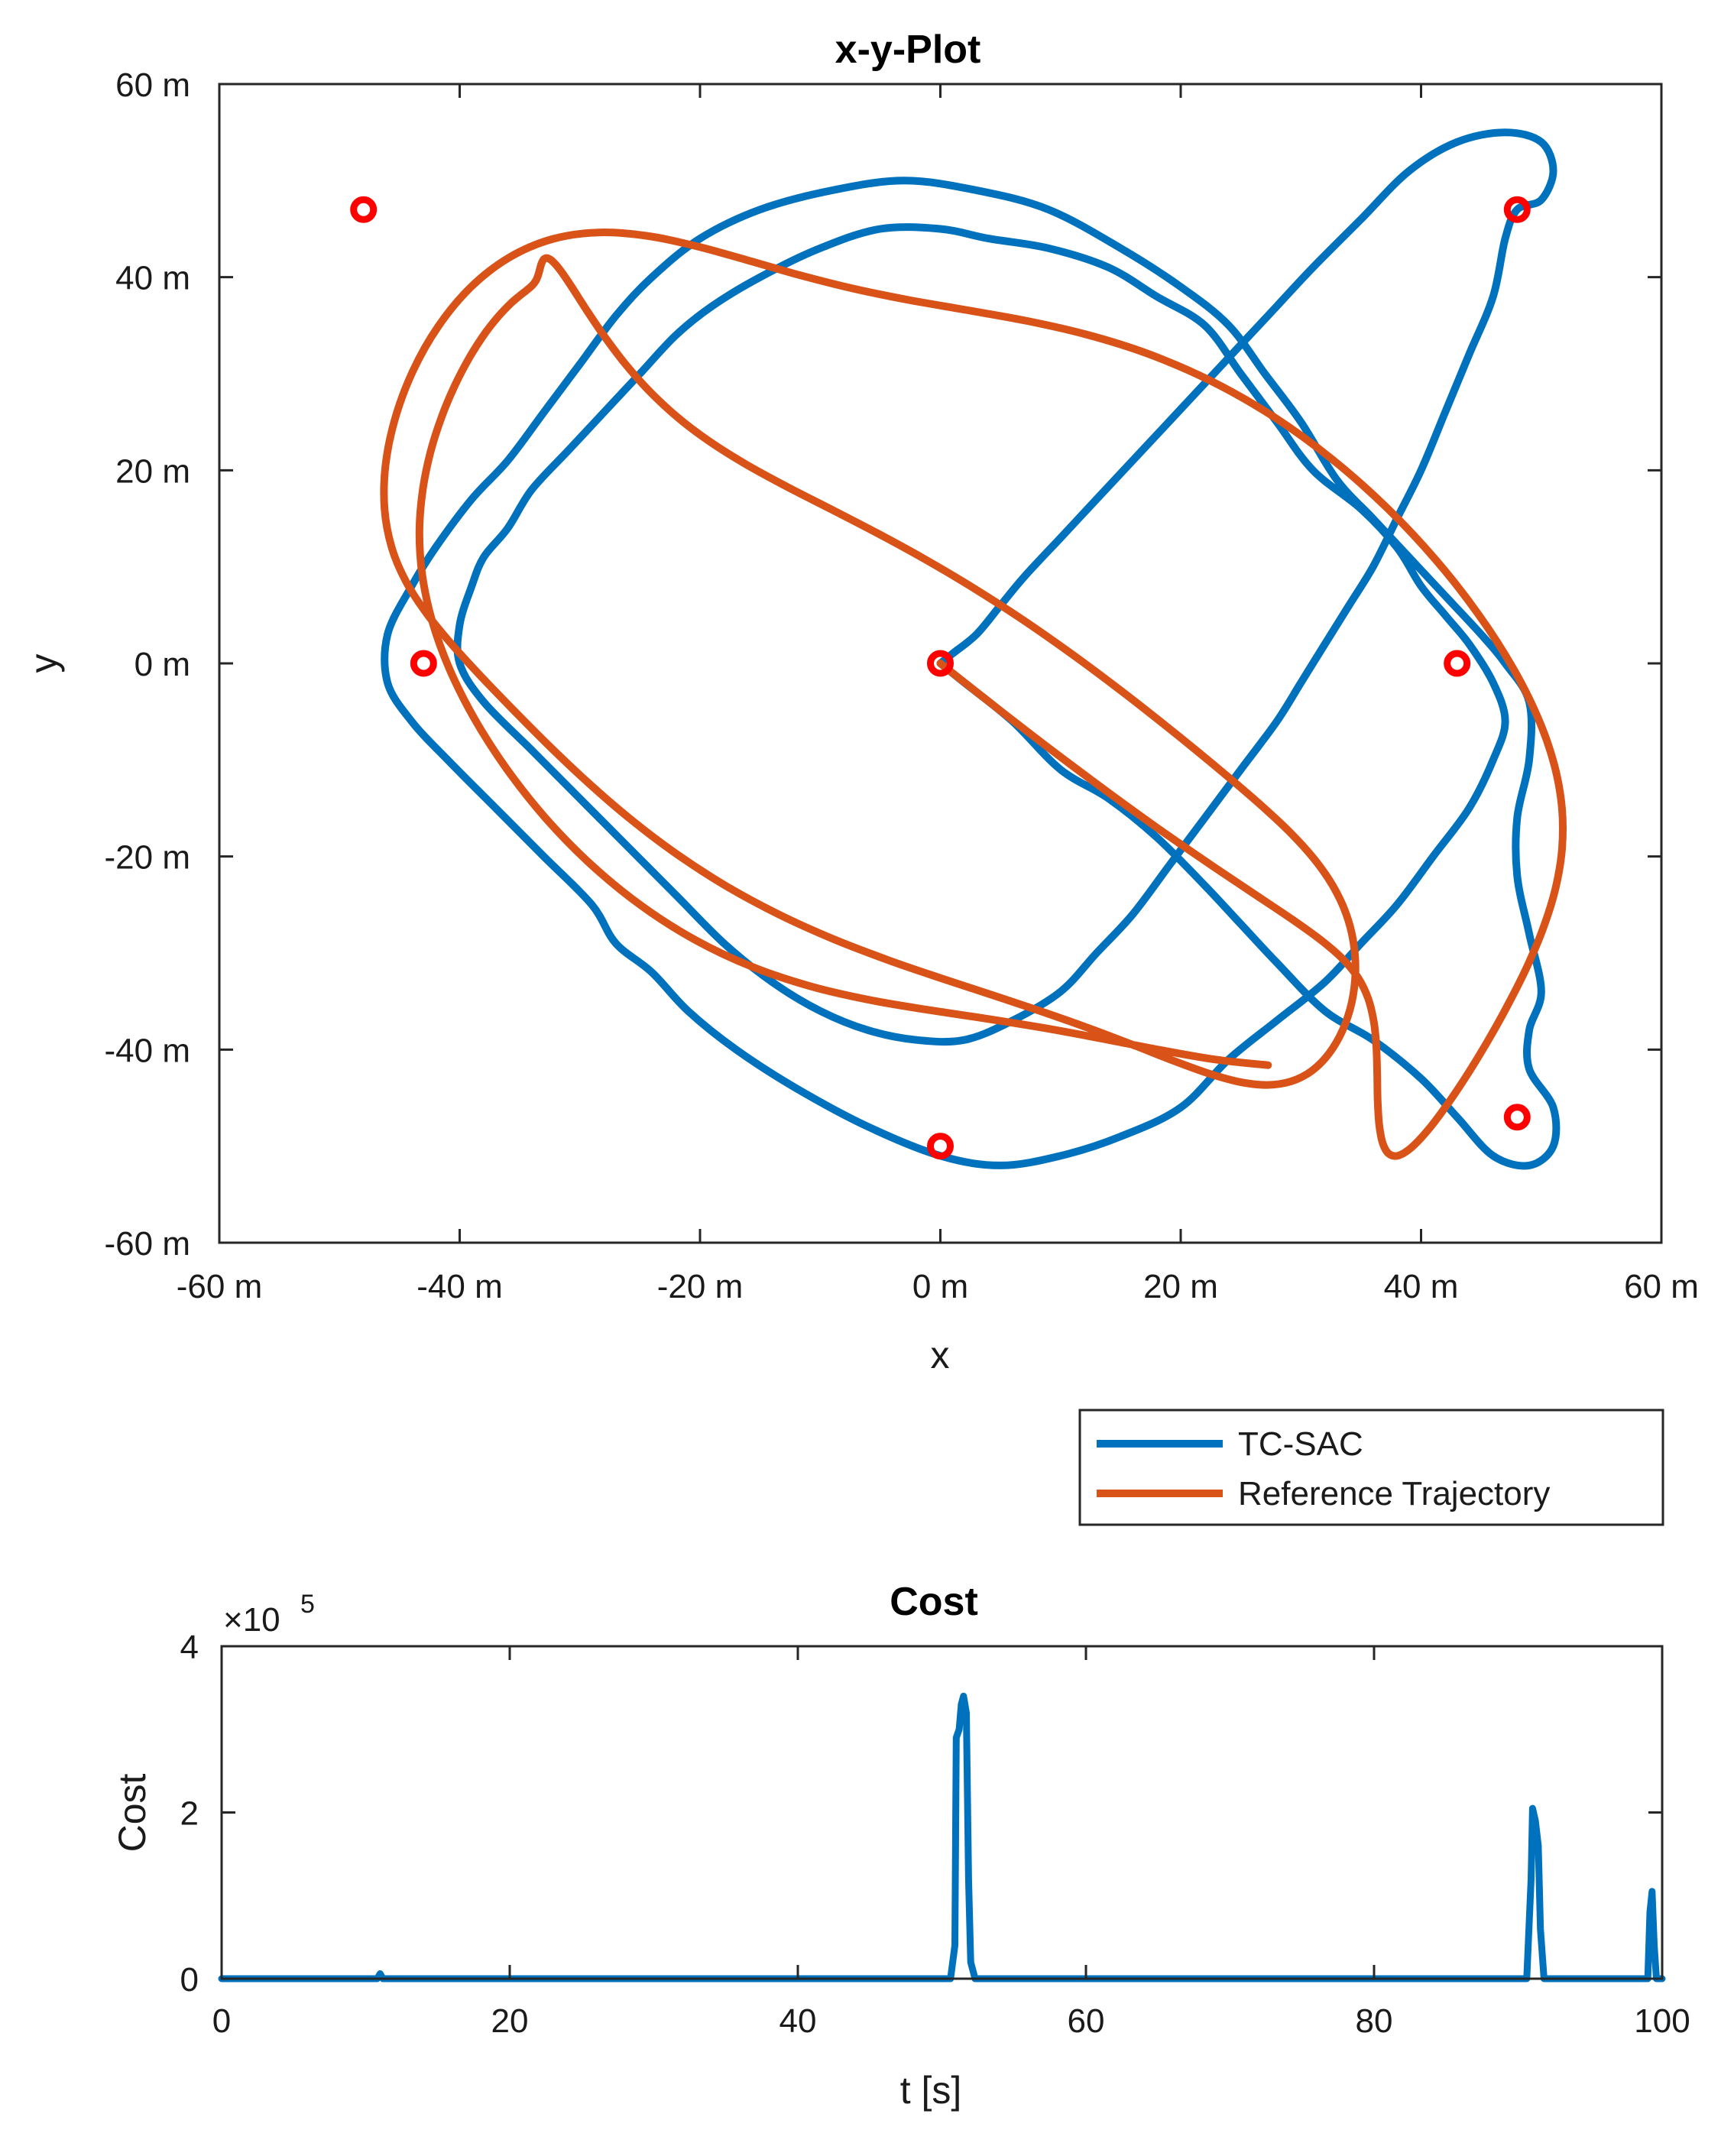 This screenshot has width=1734, height=2156. I want to click on cost-exponent-power: 5, so click(307, 1604).